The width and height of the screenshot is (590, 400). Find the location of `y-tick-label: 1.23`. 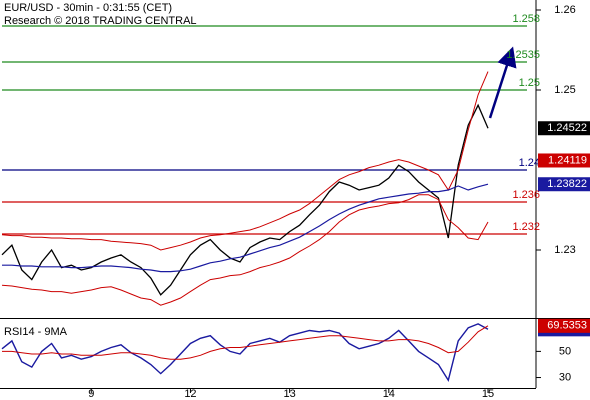

y-tick-label: 1.23 is located at coordinates (564, 250).